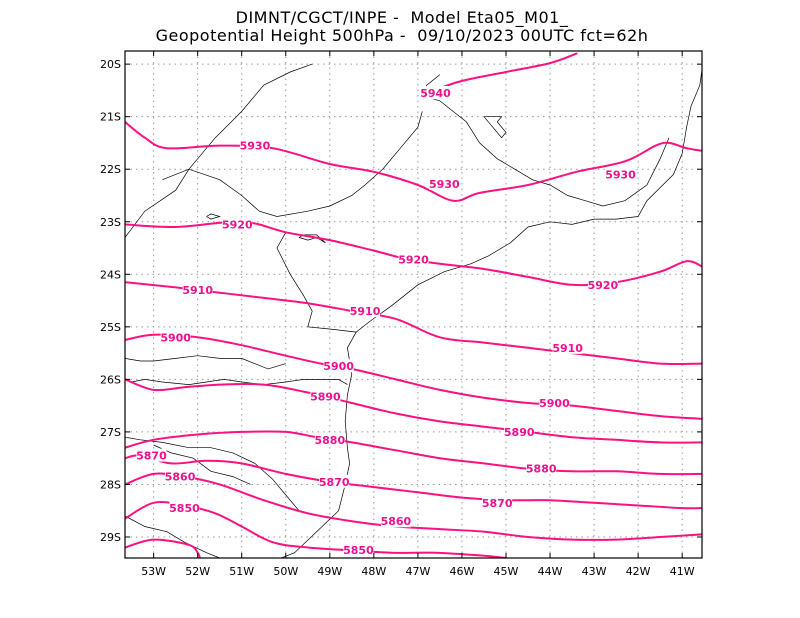 The image size is (800, 618). What do you see at coordinates (462, 571) in the screenshot?
I see `lon-tick-label: 46W` at bounding box center [462, 571].